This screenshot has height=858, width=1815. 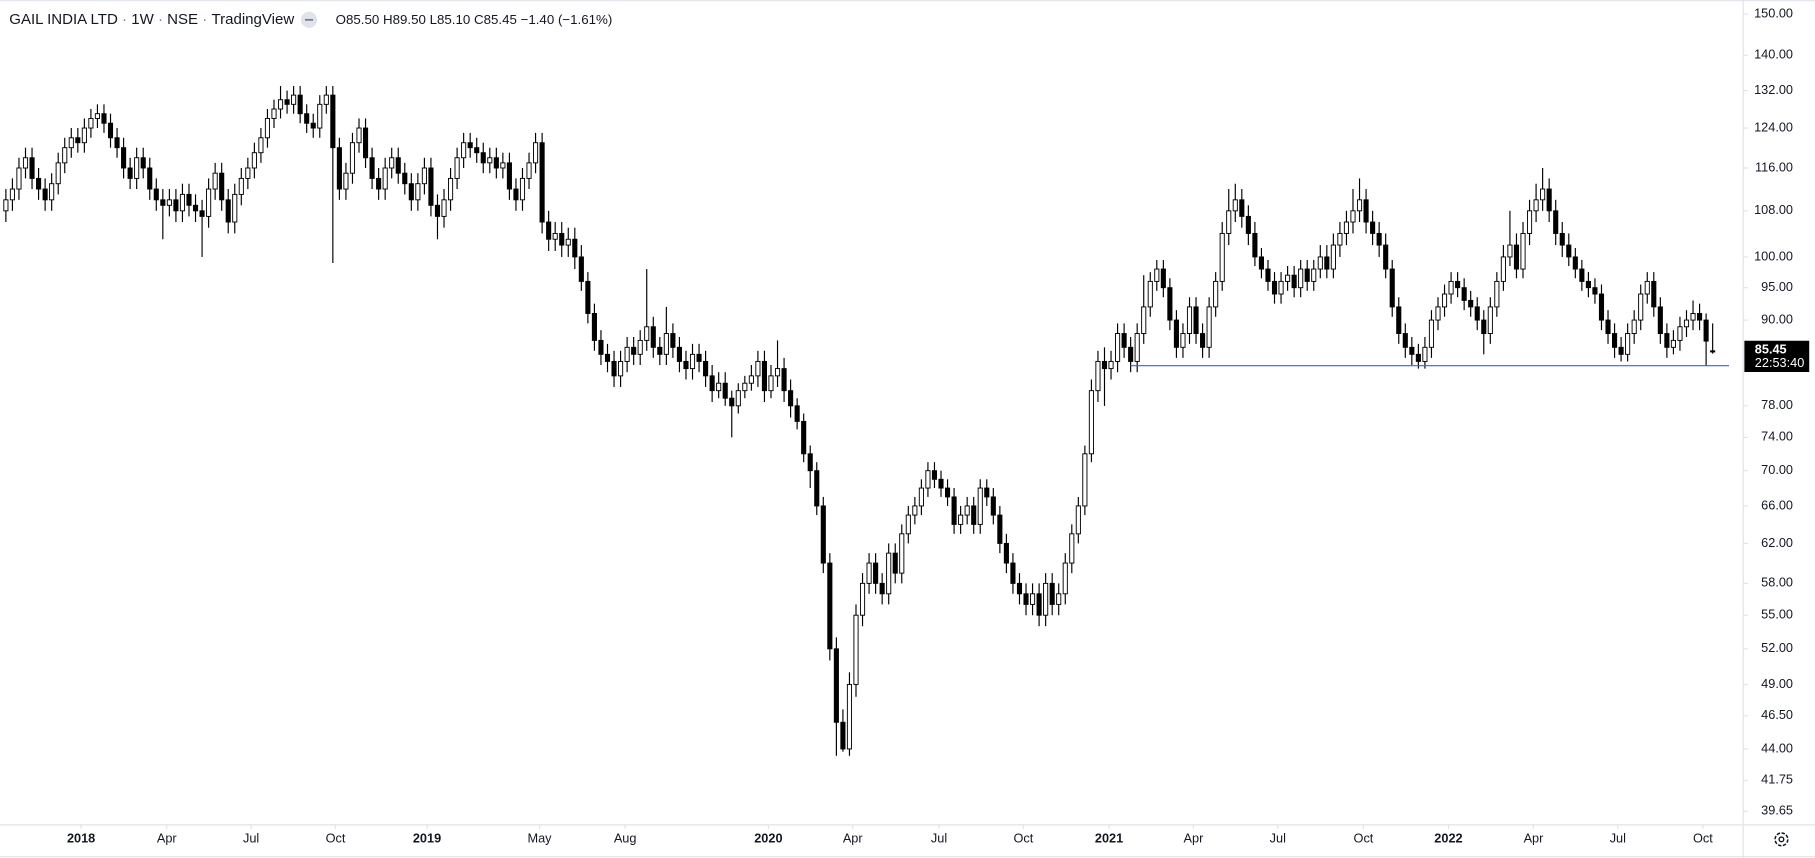 What do you see at coordinates (539, 838) in the screenshot?
I see `x-tick-label: May` at bounding box center [539, 838].